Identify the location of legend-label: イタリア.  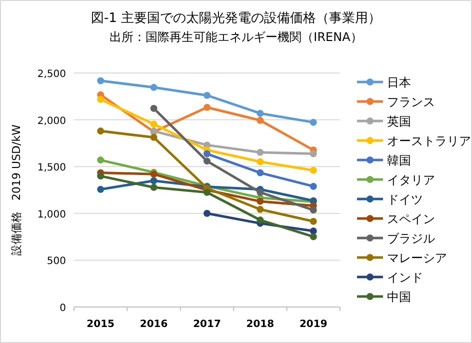
(411, 180).